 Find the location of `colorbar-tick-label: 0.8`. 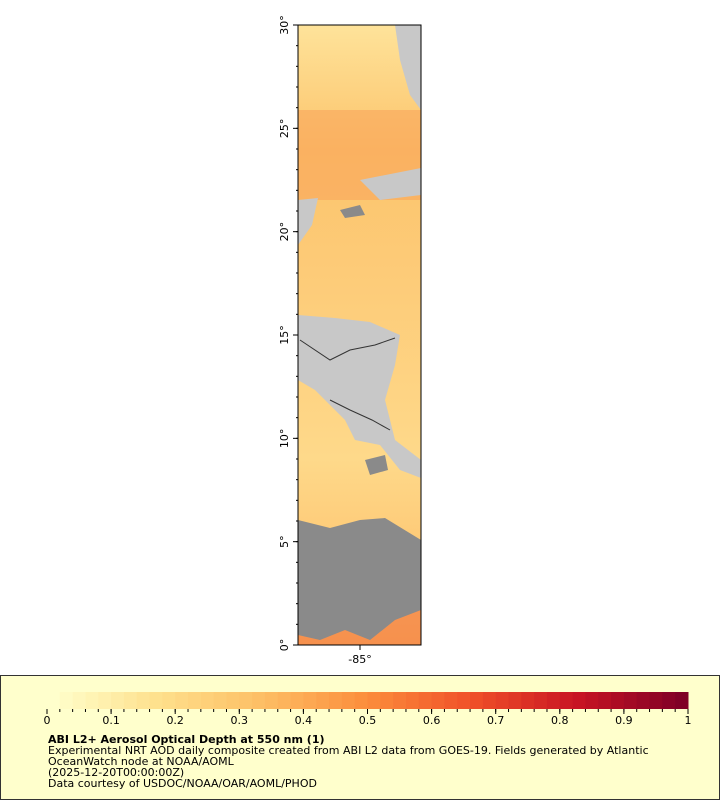

colorbar-tick-label: 0.8 is located at coordinates (560, 720).